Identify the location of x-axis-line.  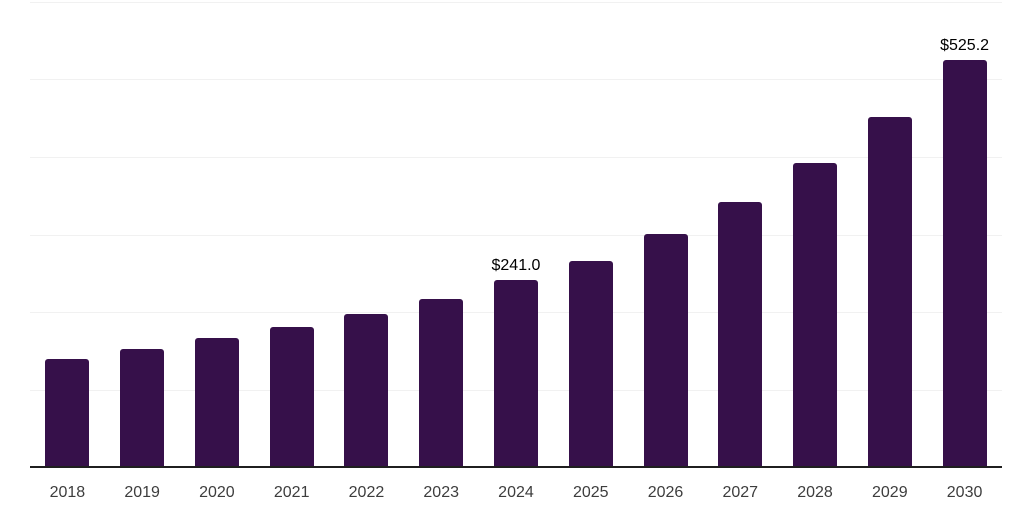
(516, 467).